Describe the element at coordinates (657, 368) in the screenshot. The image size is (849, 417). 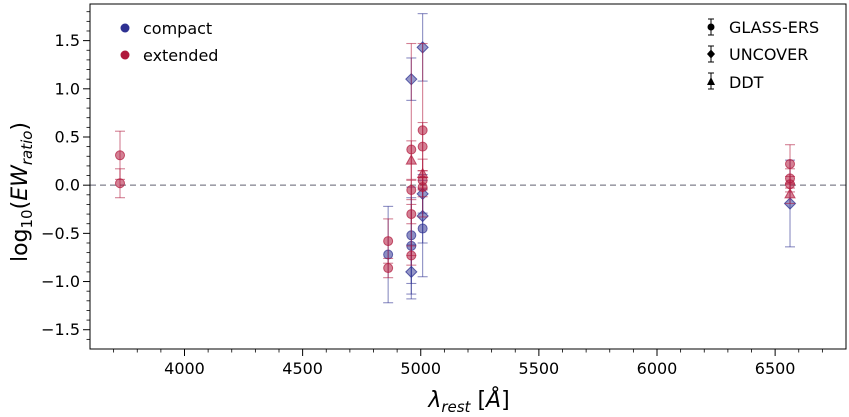
I see `x-tick-label: 6000` at that location.